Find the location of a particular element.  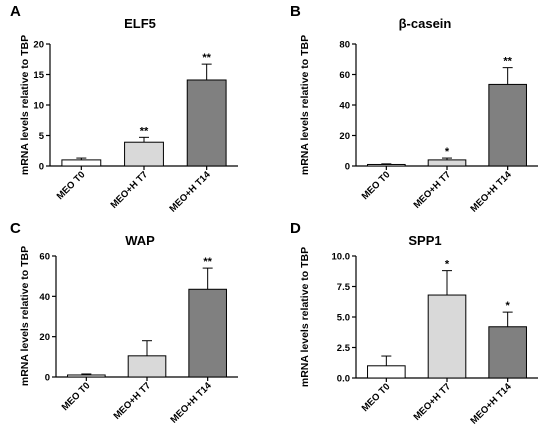

y-tick-label: 15 is located at coordinates (38, 75).